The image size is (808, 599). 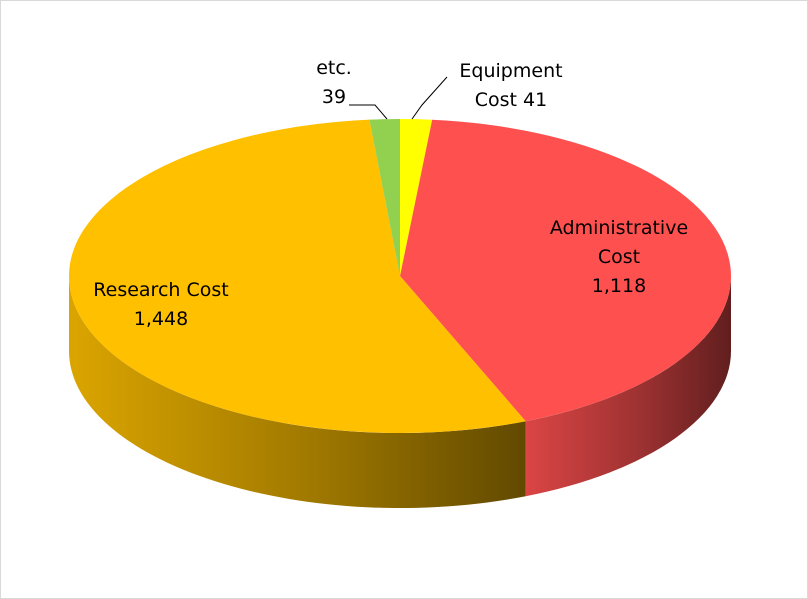 I want to click on slice-label-line: Cost, so click(x=619, y=257).